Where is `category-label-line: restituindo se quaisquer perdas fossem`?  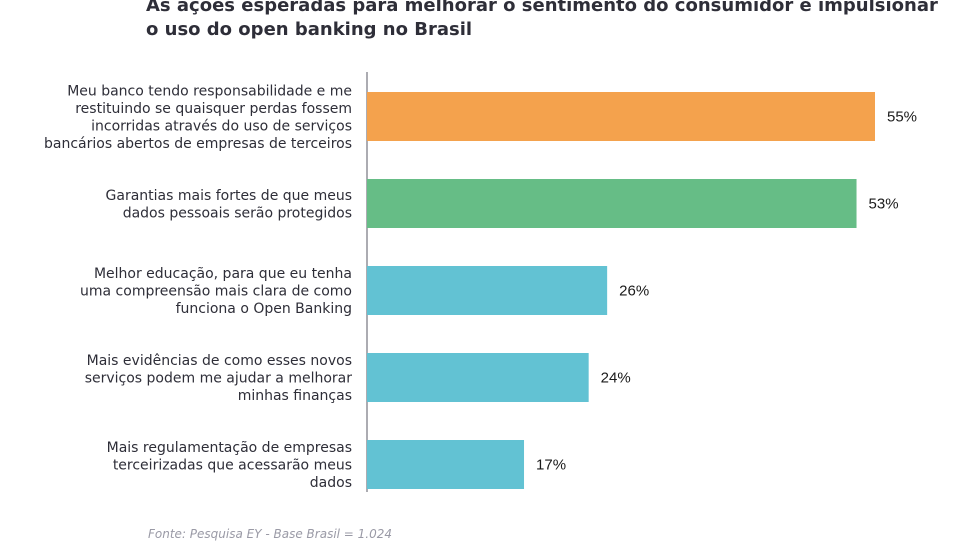 category-label-line: restituindo se quaisquer perdas fossem is located at coordinates (213, 109).